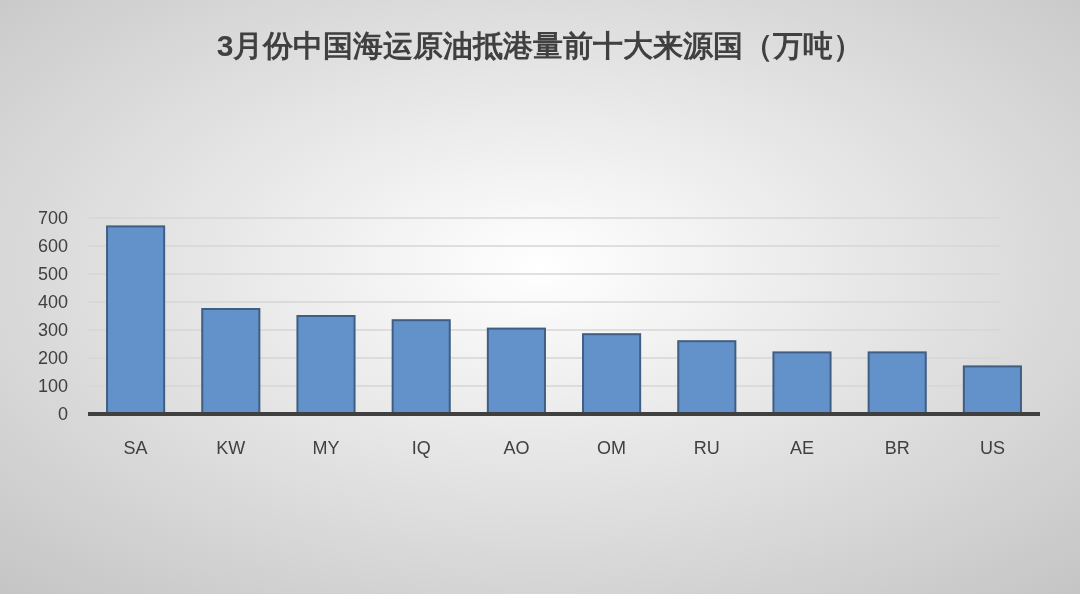 The height and width of the screenshot is (594, 1080). What do you see at coordinates (63, 414) in the screenshot?
I see `y-tick: 0` at bounding box center [63, 414].